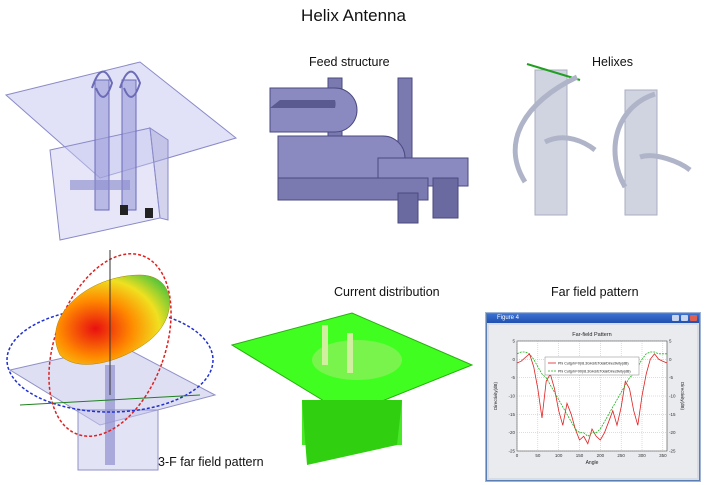  I want to click on figure-window-titlebar: Figure 4, so click(593, 318).